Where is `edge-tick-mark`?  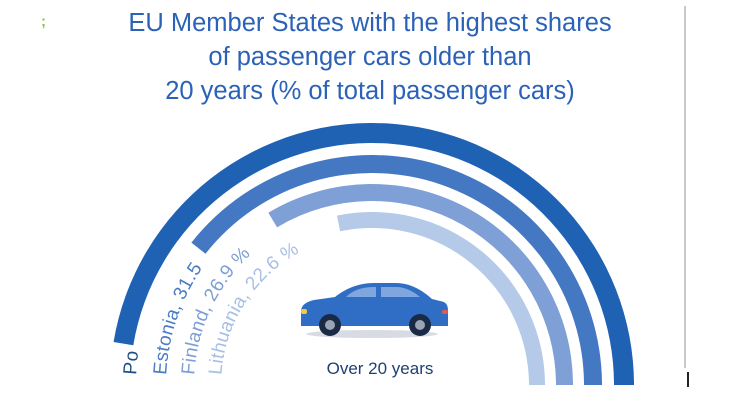
edge-tick-mark is located at coordinates (688, 379).